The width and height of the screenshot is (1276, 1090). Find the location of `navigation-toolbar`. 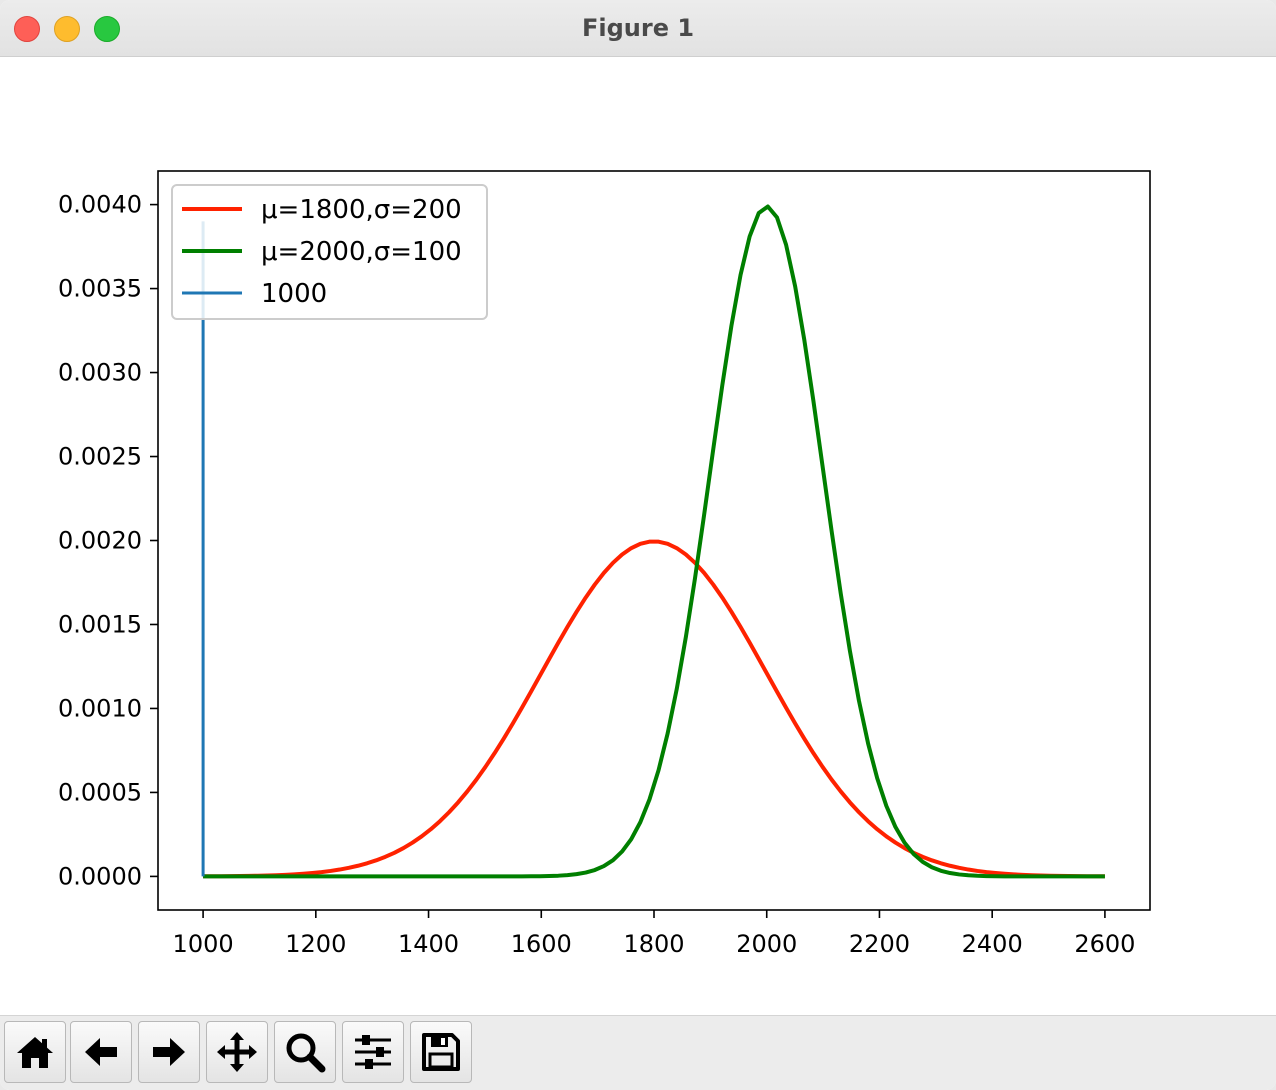

navigation-toolbar is located at coordinates (638, 1052).